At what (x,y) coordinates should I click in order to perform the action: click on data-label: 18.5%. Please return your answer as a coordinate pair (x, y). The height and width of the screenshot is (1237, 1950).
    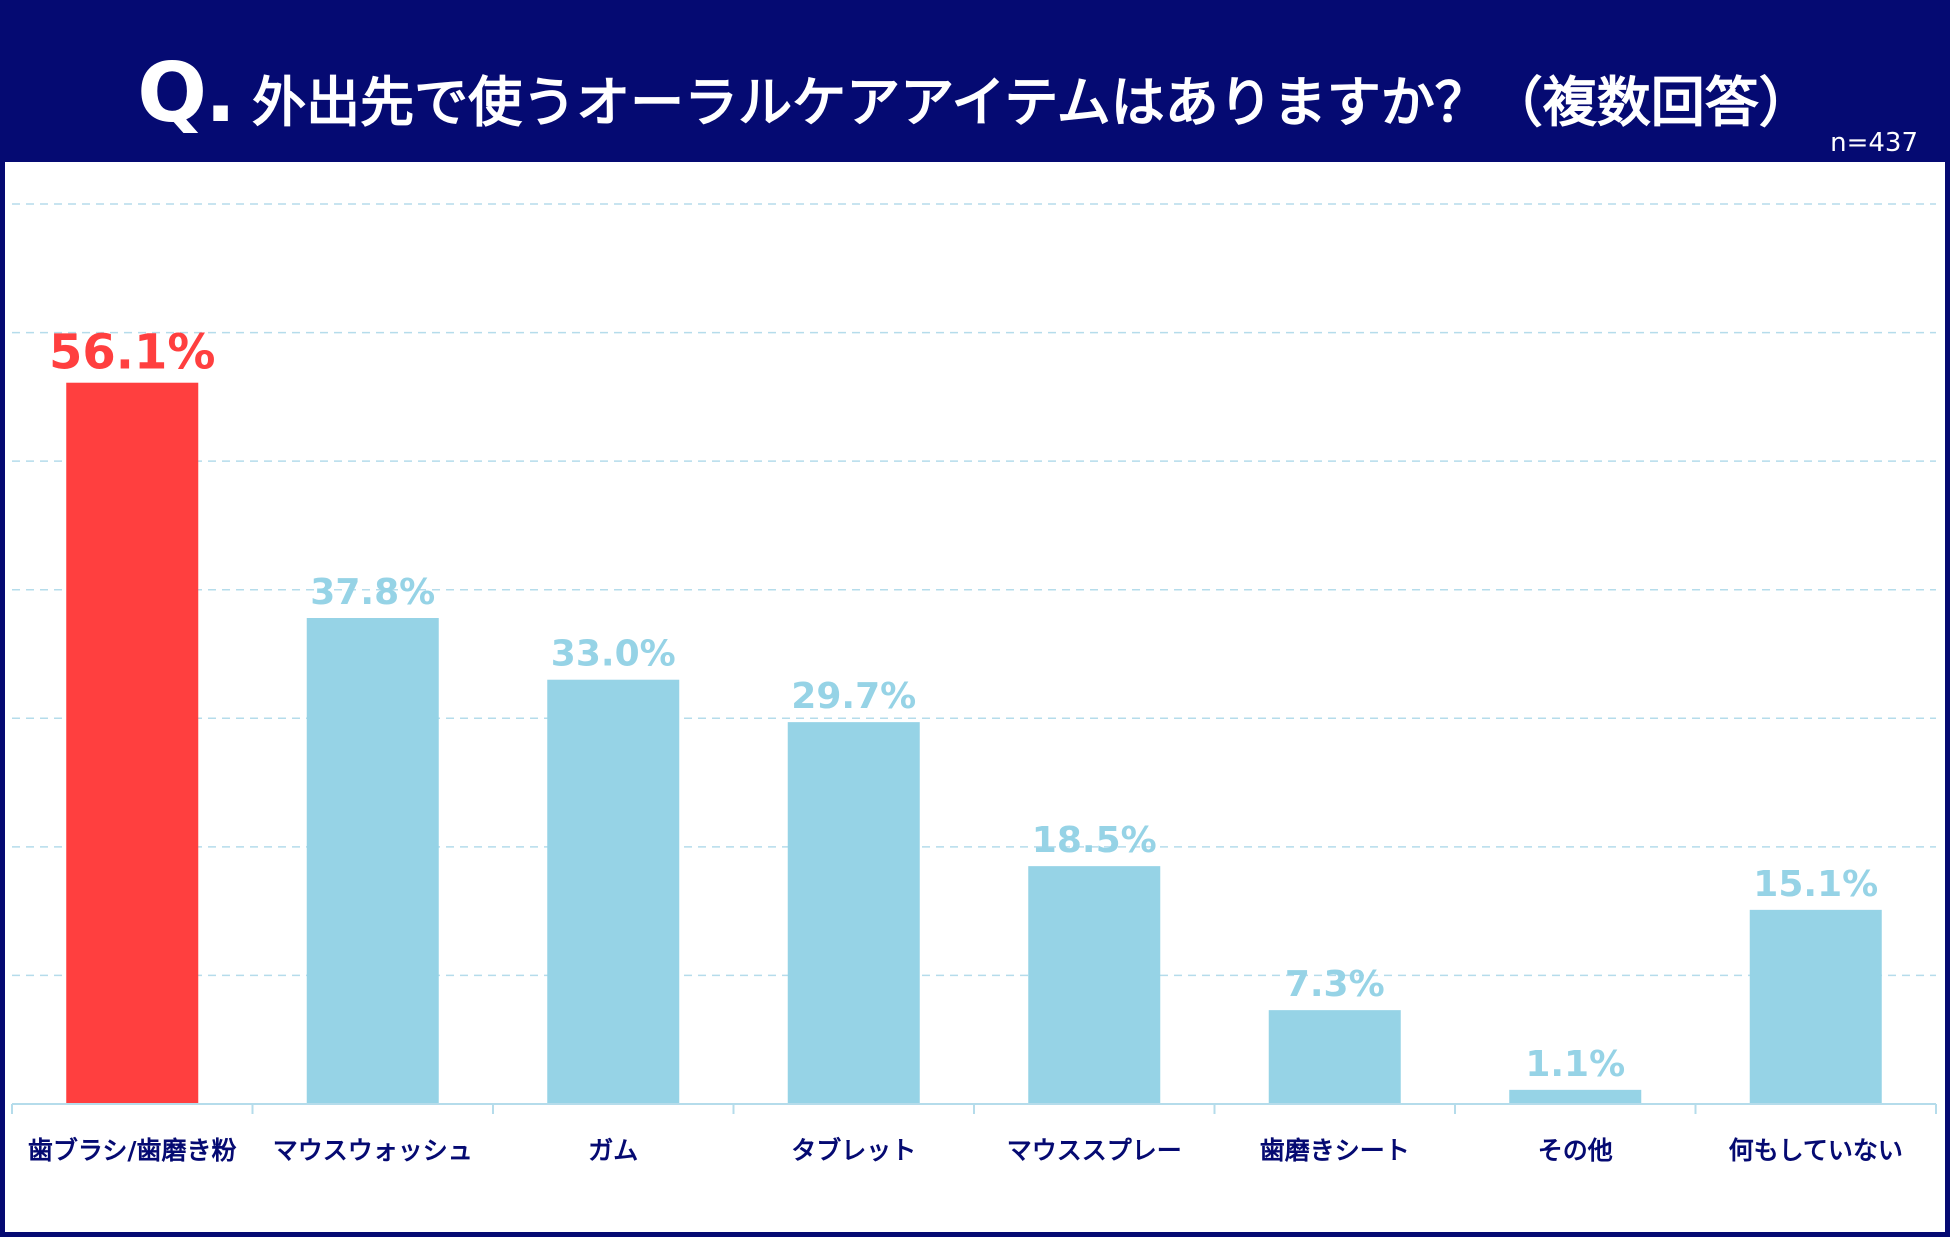
    Looking at the image, I should click on (1094, 840).